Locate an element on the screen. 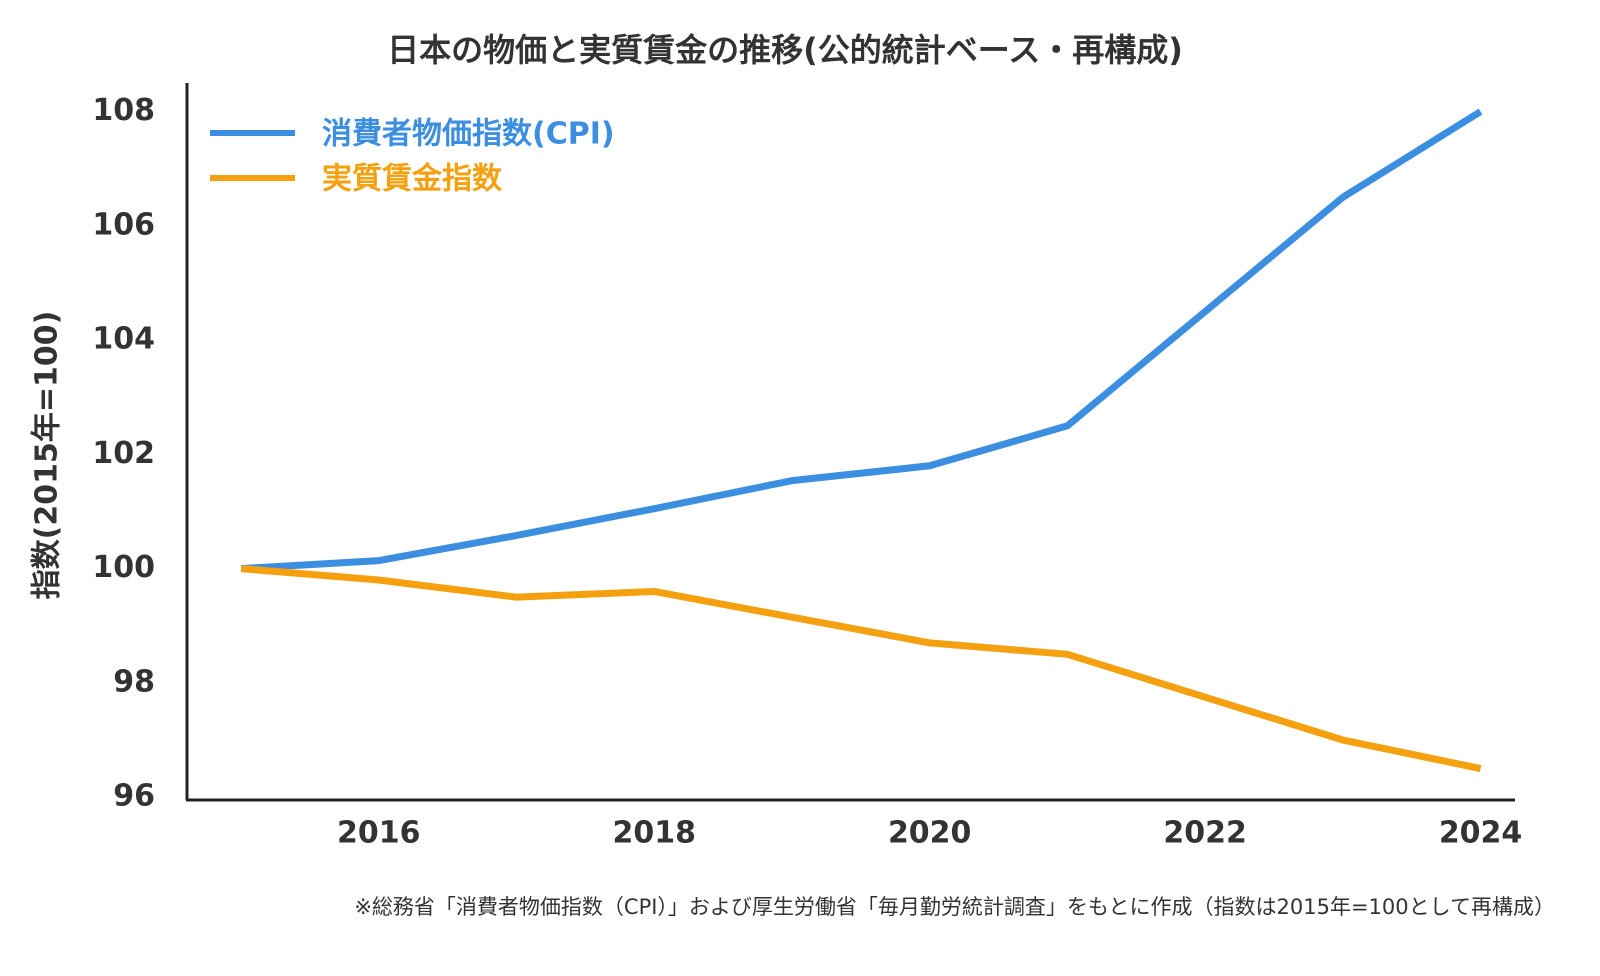 The image size is (1600, 976). y-tick-label: 98 is located at coordinates (134, 681).